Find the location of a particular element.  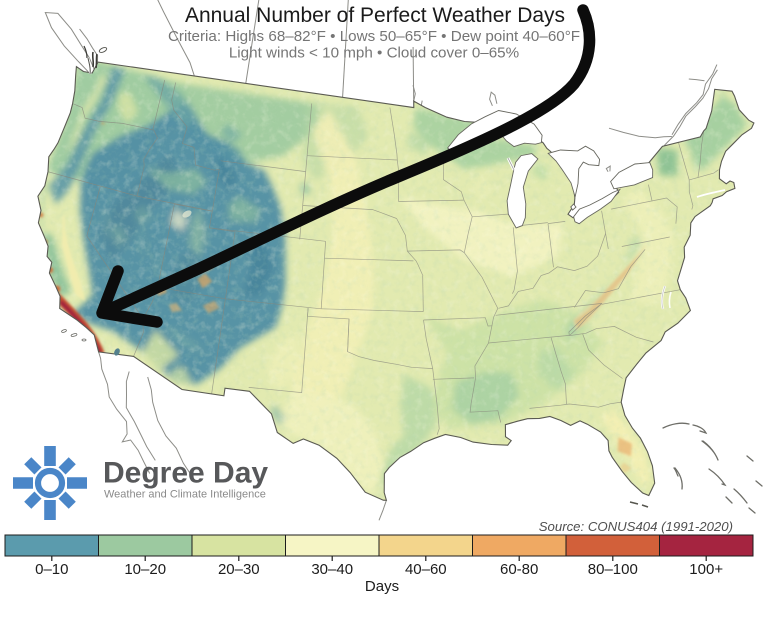

svg-text: 30–40 is located at coordinates (332, 569).